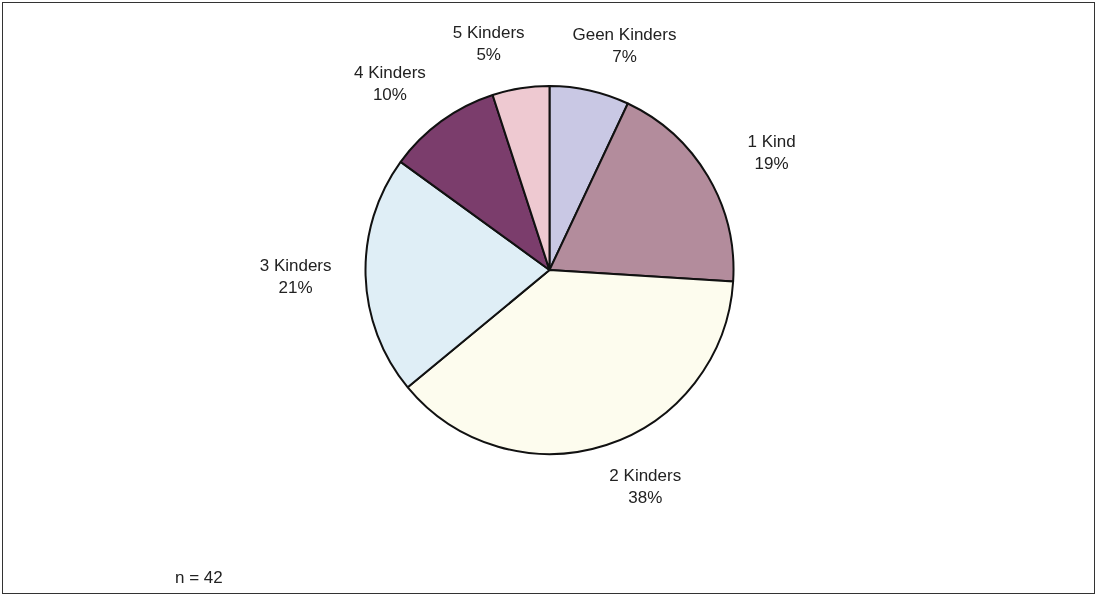  I want to click on data-label: 38%, so click(645, 498).